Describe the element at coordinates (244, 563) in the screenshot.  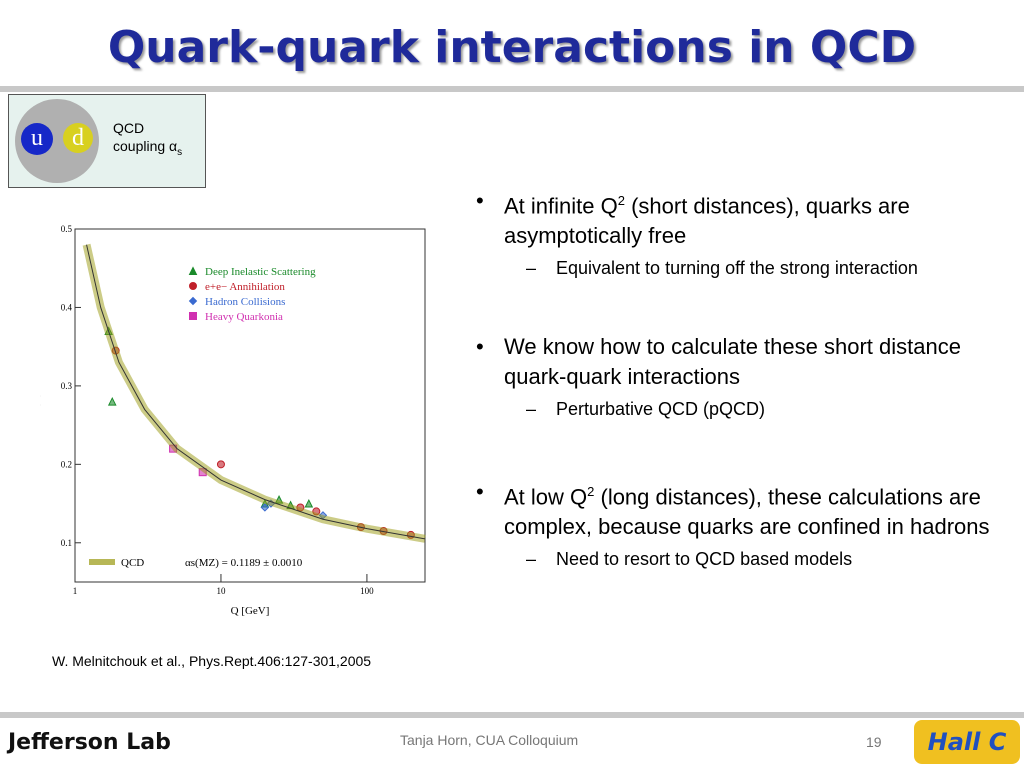
I see `annotation: αs(MZ) = 0.1189 ± 0.0010` at that location.